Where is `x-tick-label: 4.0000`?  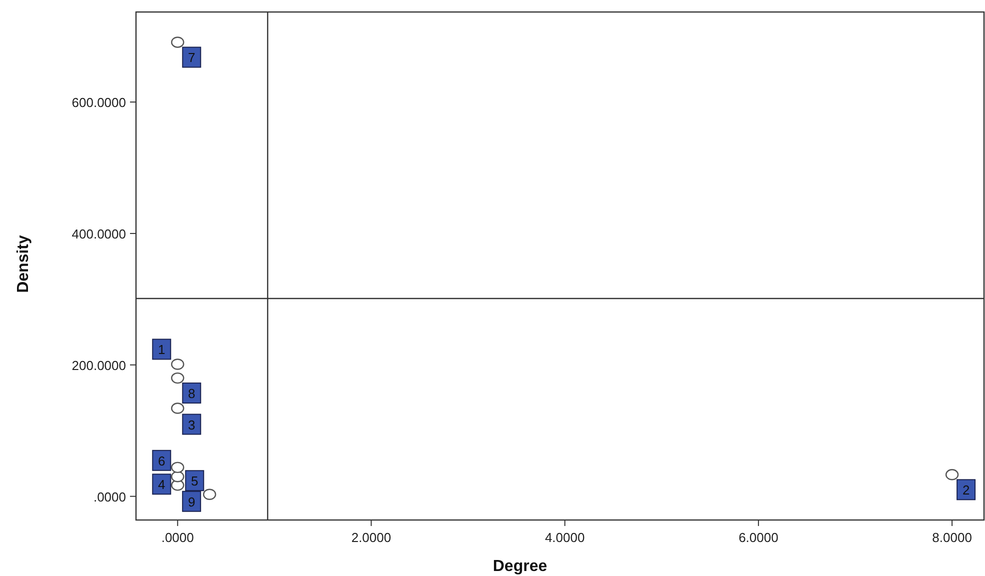
x-tick-label: 4.0000 is located at coordinates (564, 537).